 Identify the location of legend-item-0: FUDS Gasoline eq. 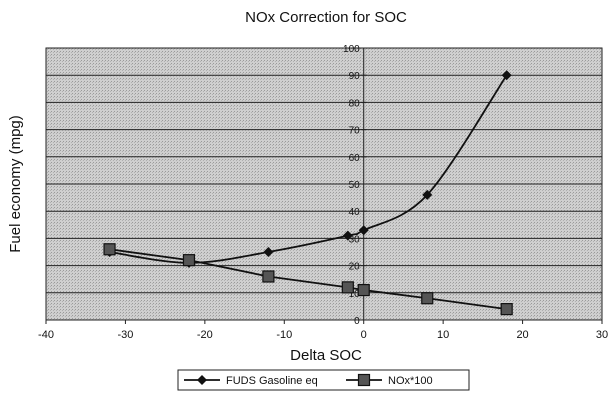
(251, 381).